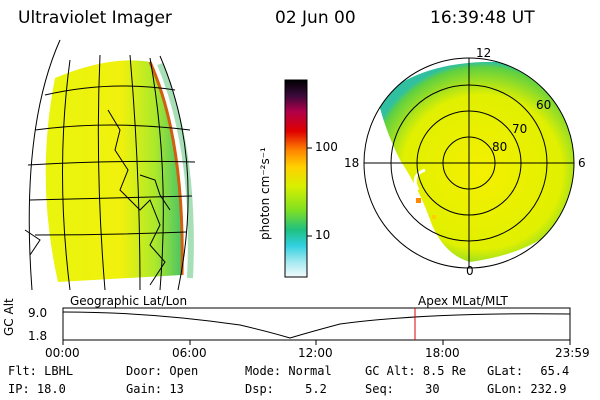 This screenshot has width=600, height=400. I want to click on timeline-xtick-0000: 00:00, so click(62, 353).